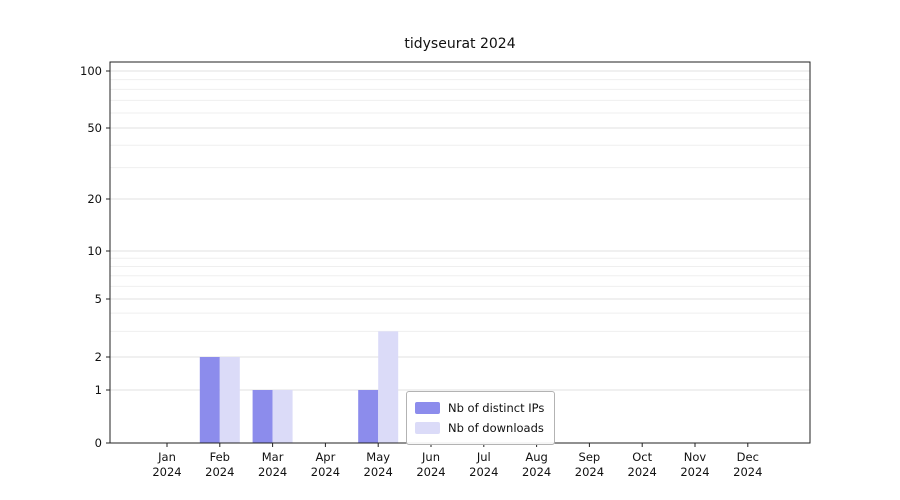 This screenshot has width=900, height=500. Describe the element at coordinates (273, 457) in the screenshot. I see `x-tick-month: Mar` at that location.